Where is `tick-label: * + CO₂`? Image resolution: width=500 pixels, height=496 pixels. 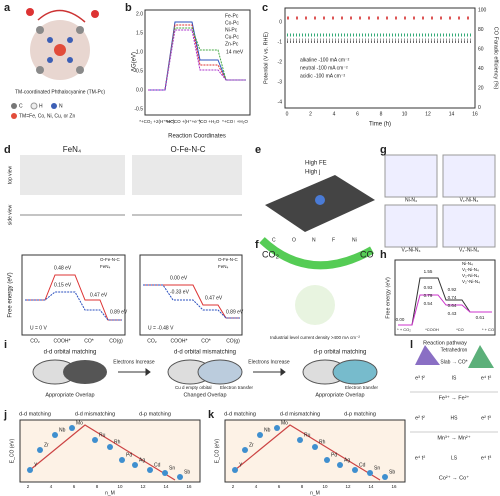 tick-label: * + CO₂ is located at coordinates (404, 329).